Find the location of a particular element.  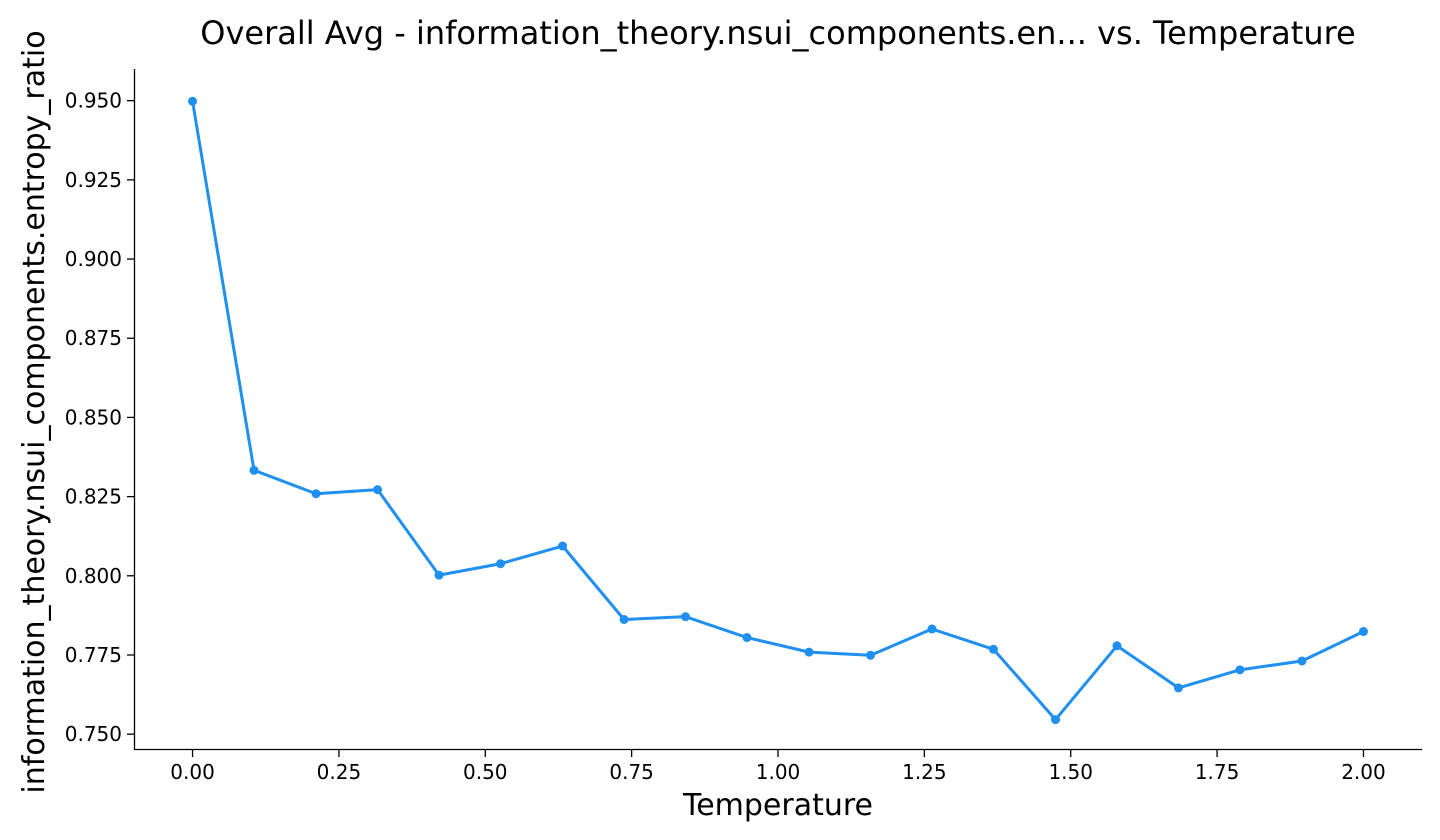

x-axis-label: Temperature is located at coordinates (777, 805).